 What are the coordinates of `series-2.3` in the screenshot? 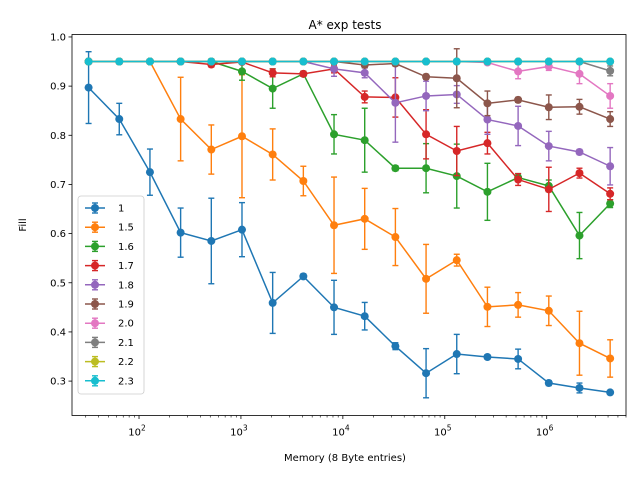 It's located at (349, 61).